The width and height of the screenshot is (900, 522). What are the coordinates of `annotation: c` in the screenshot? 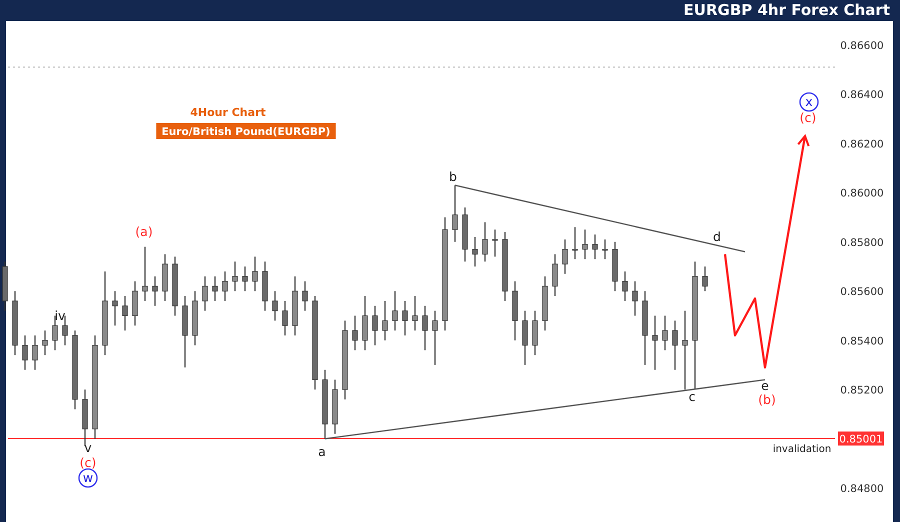 It's located at (692, 396).